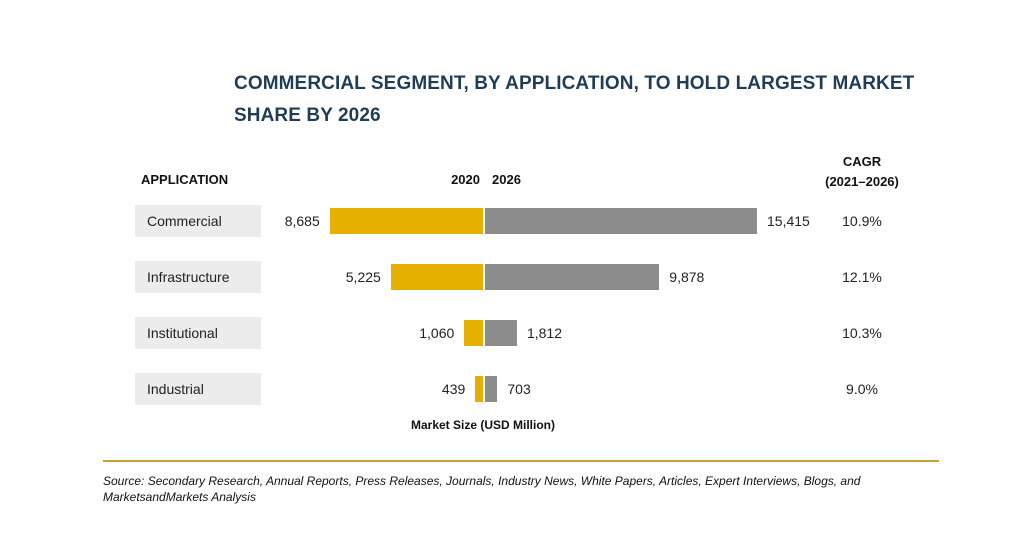  Describe the element at coordinates (862, 161) in the screenshot. I see `cagr-header-line1: CAGR` at that location.